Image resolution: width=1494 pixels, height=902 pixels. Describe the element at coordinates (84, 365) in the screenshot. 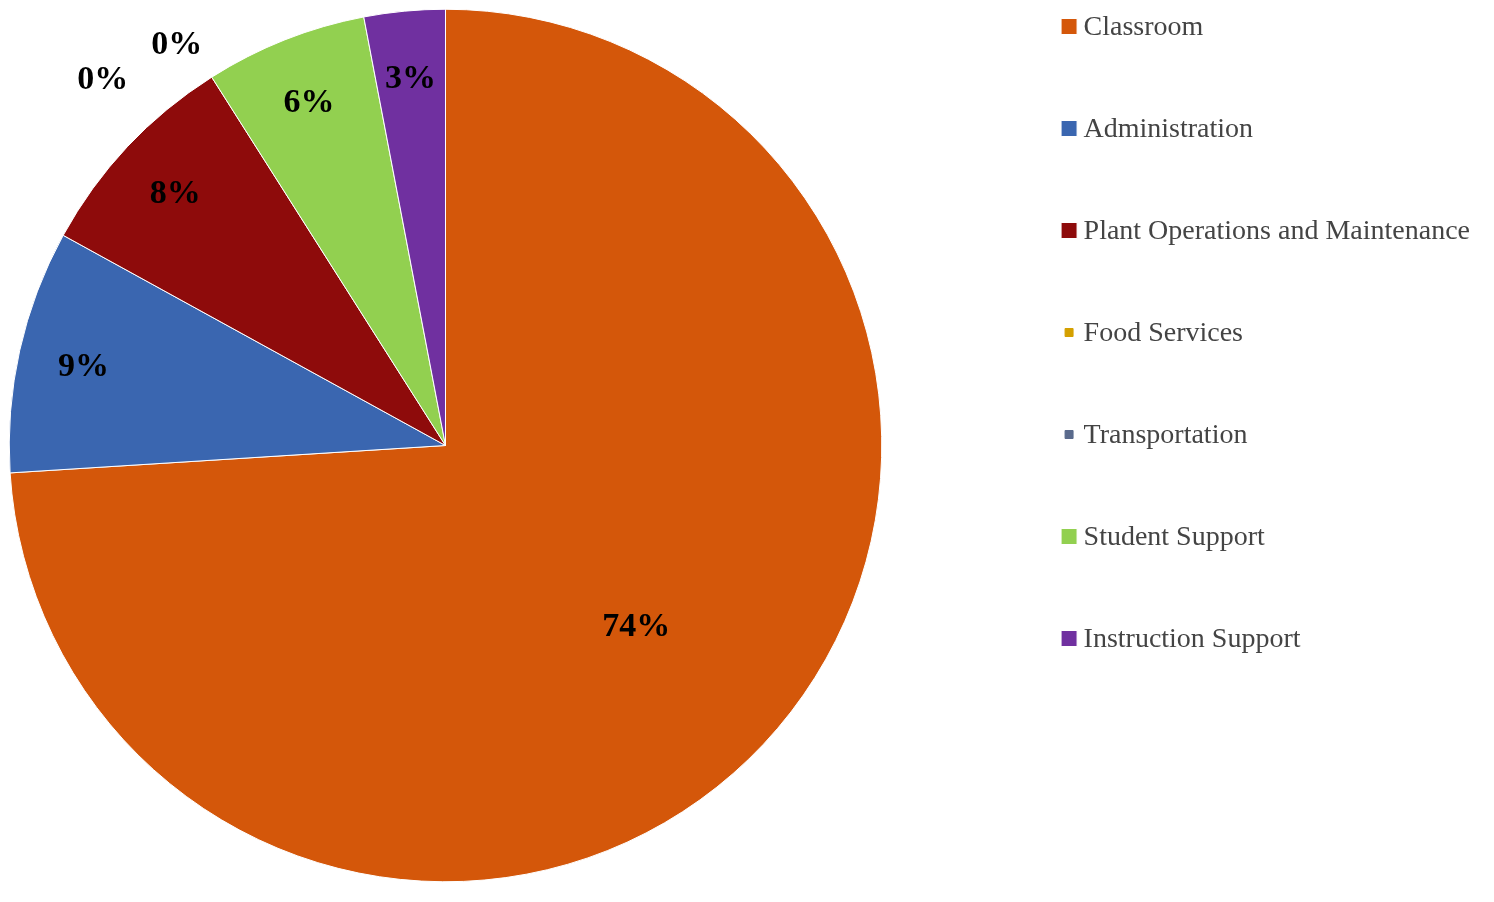

I see `data-label: 9%` at that location.